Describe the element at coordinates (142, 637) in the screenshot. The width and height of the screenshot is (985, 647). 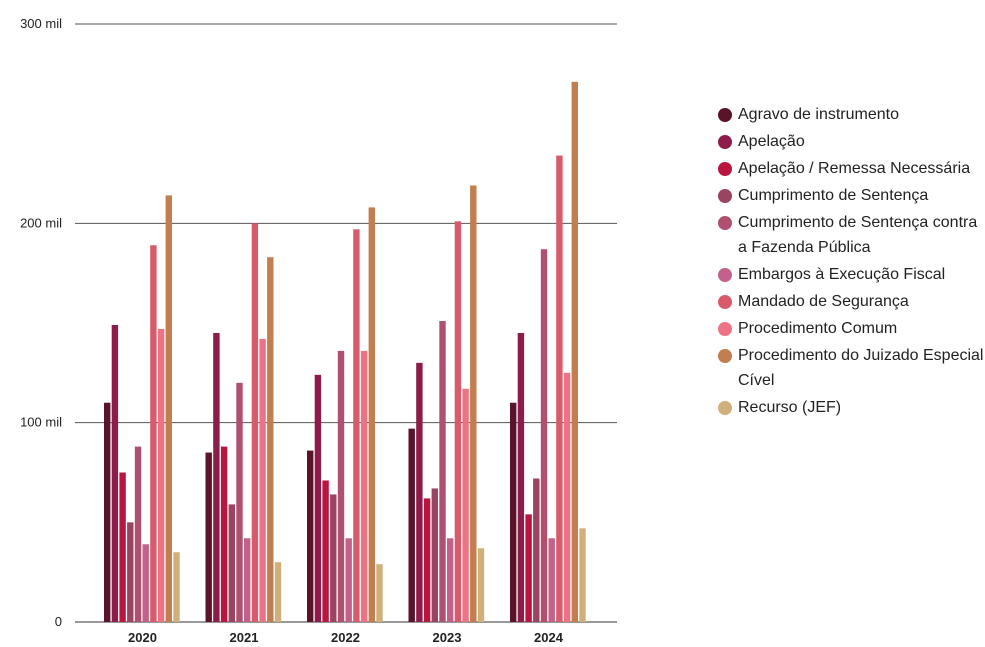
I see `x-tick-label: 2020` at that location.